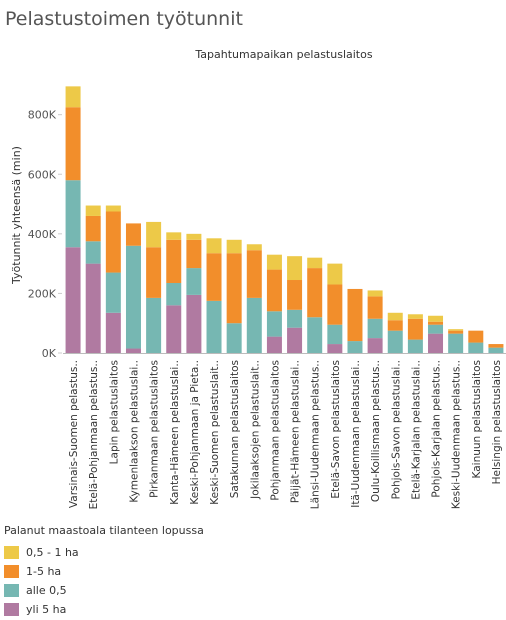 The width and height of the screenshot is (506, 620). What do you see at coordinates (416, 430) in the screenshot?
I see `x-tick-label-17: Etelä-Karjalan pelastuslai..` at bounding box center [416, 430].